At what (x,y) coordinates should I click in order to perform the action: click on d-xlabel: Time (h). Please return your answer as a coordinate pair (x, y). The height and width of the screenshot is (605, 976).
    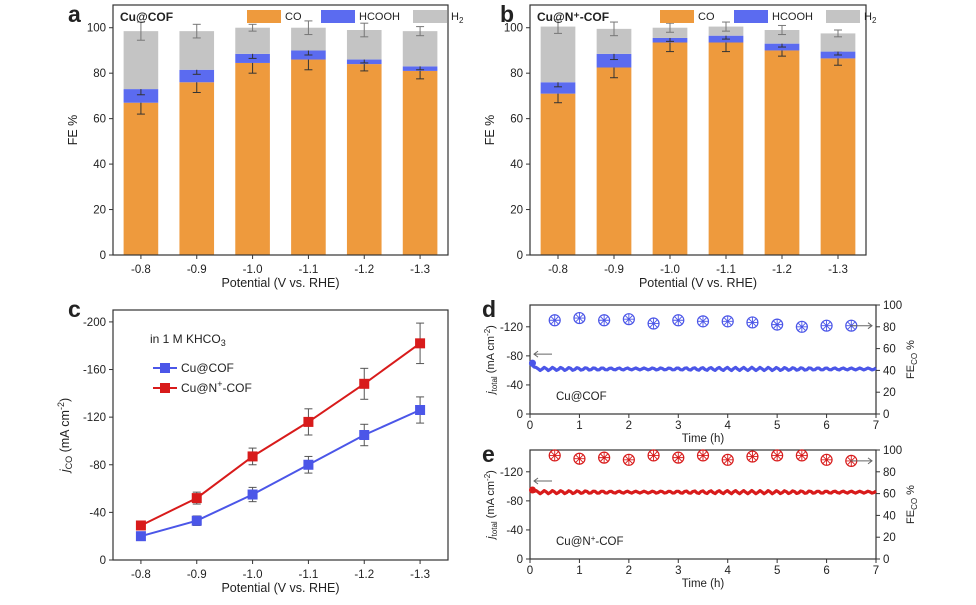
    Looking at the image, I should click on (703, 439).